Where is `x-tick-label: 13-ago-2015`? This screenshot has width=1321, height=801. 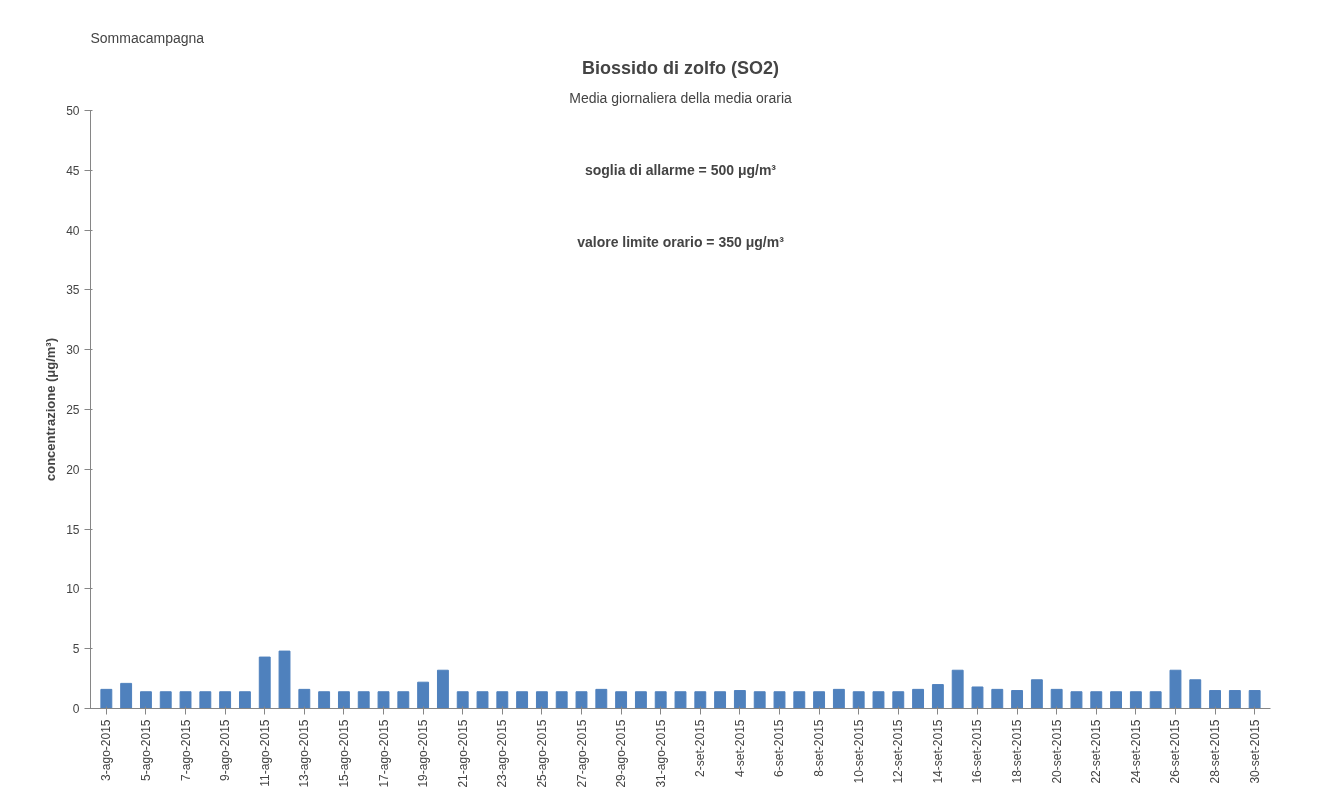 x-tick-label: 13-ago-2015 is located at coordinates (304, 753).